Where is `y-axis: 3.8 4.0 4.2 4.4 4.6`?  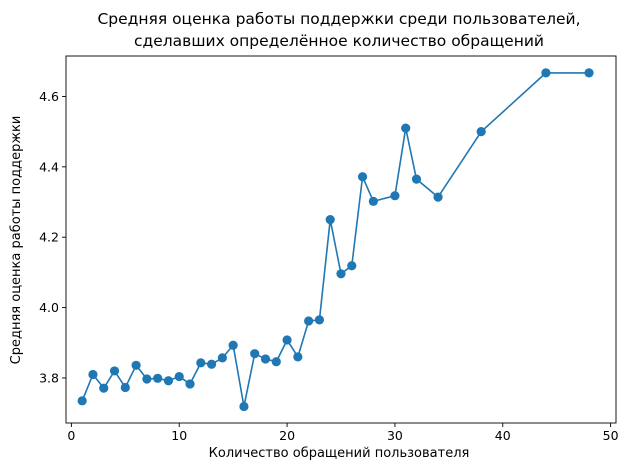 y-axis: 3.8 4.0 4.2 4.4 4.6 is located at coordinates (52, 237).